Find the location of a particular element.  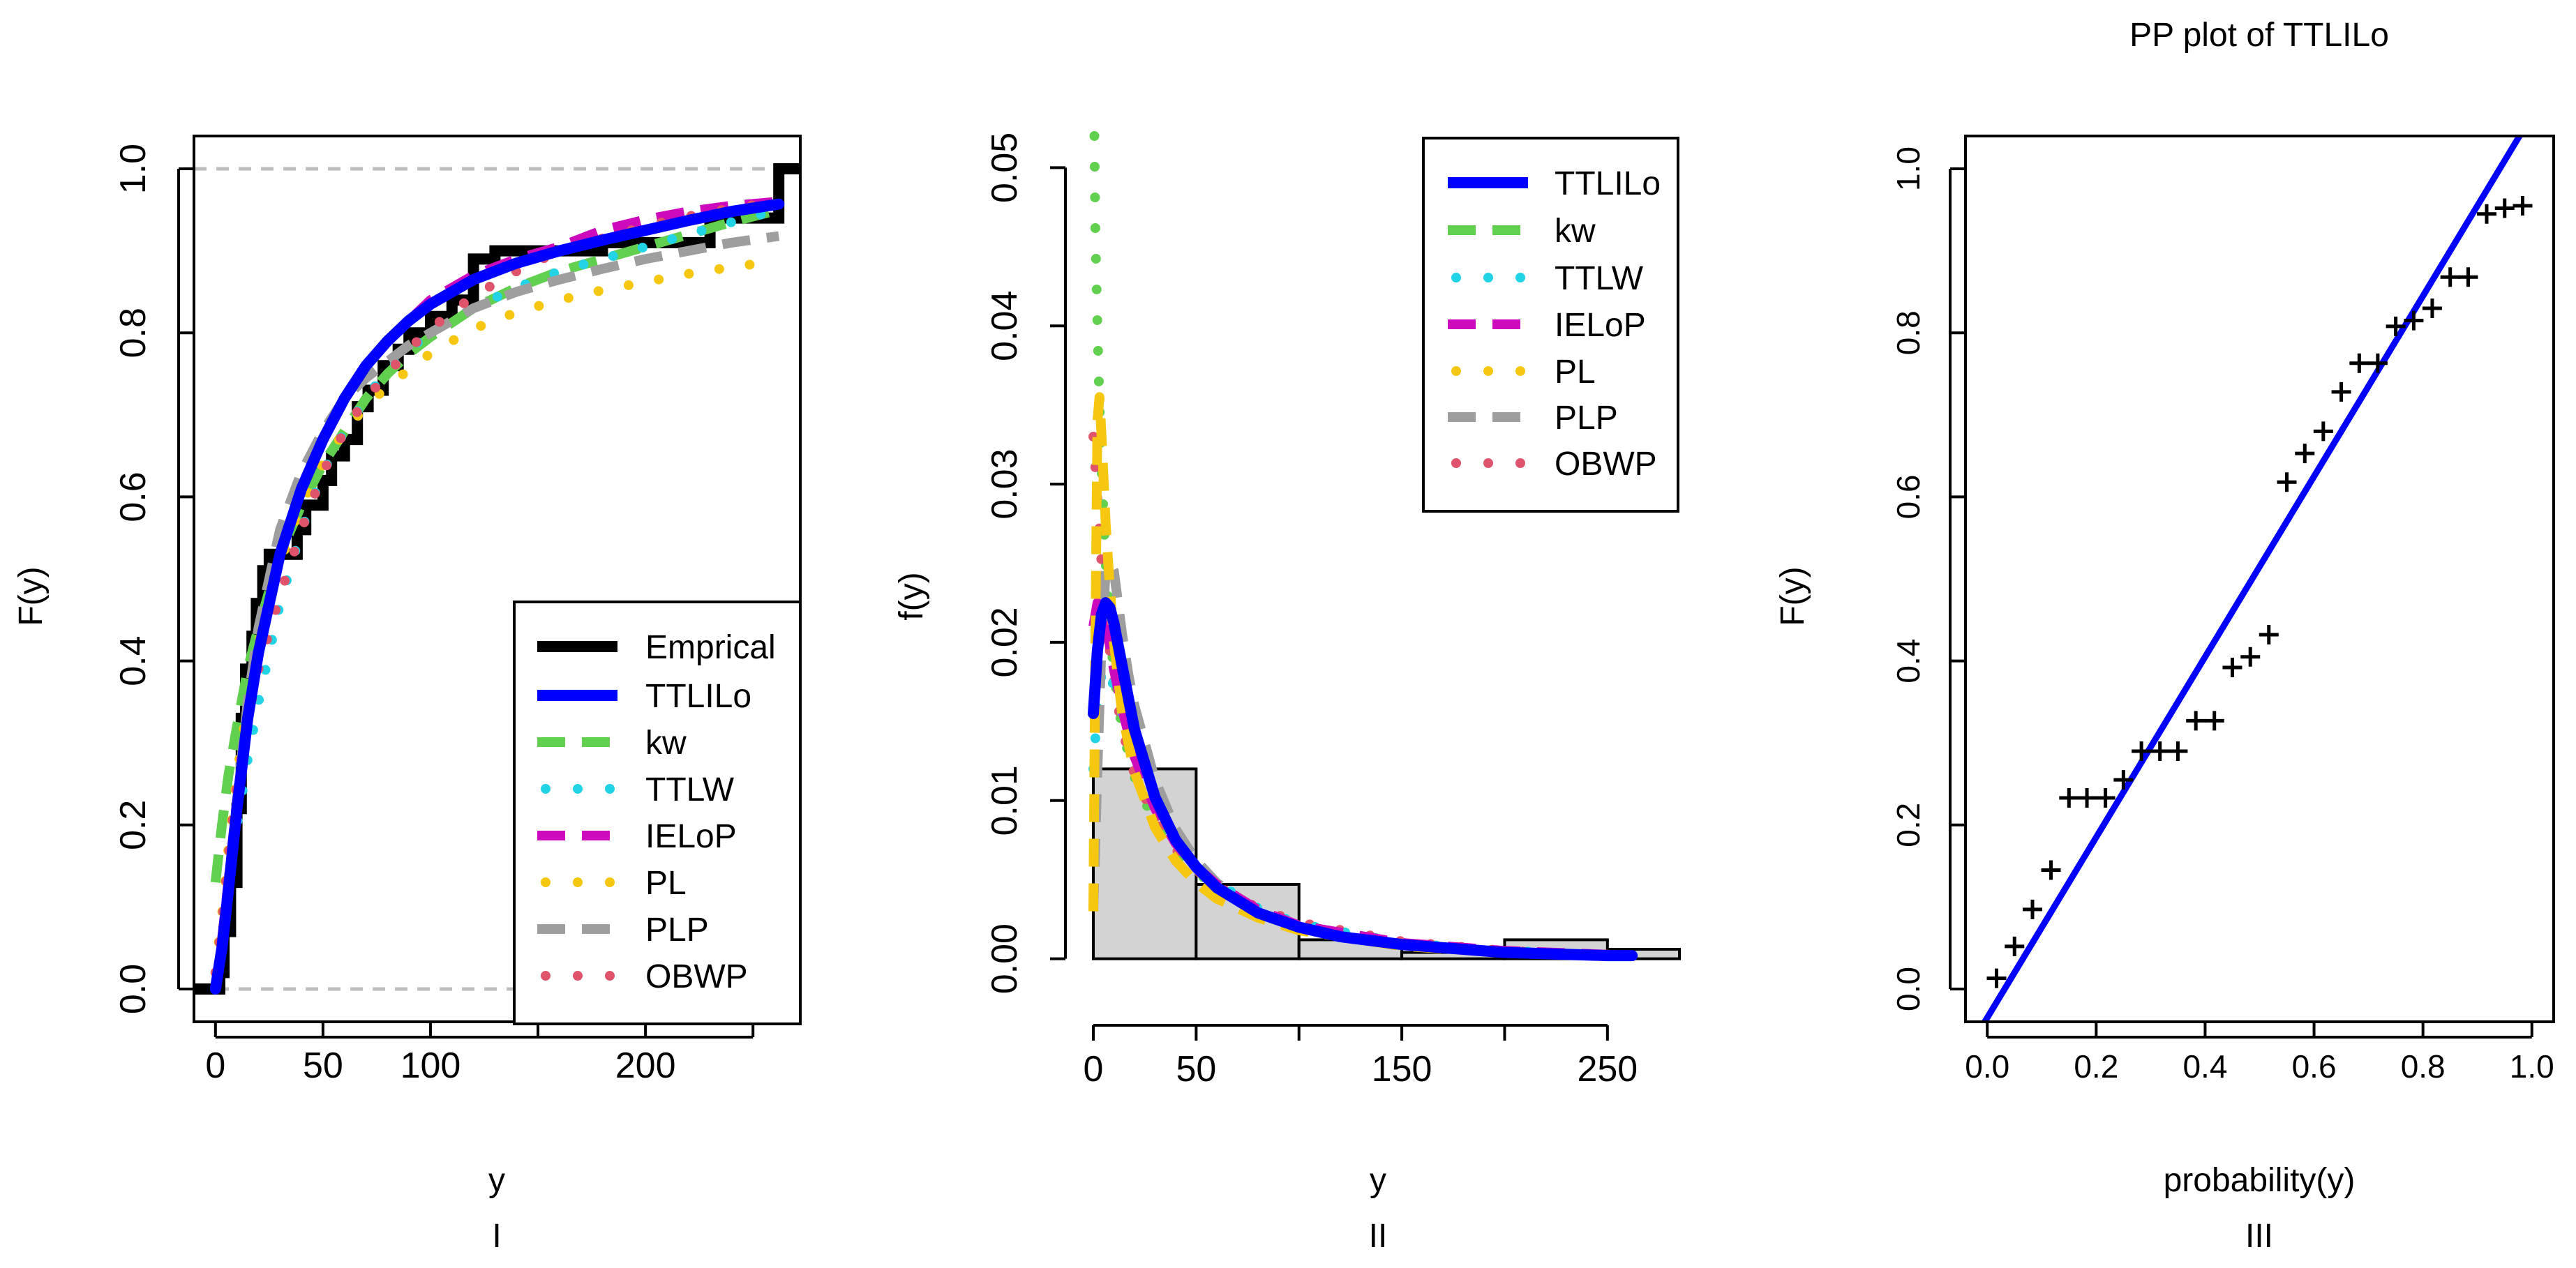

x-tick-label: 1.0 is located at coordinates (2532, 1066).